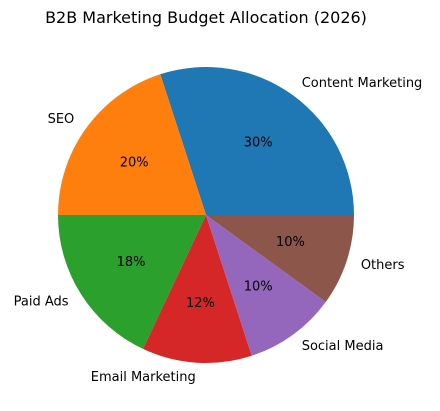 This screenshot has width=440, height=411. Describe the element at coordinates (41, 302) in the screenshot. I see `pie-category-label: Paid Ads` at that location.